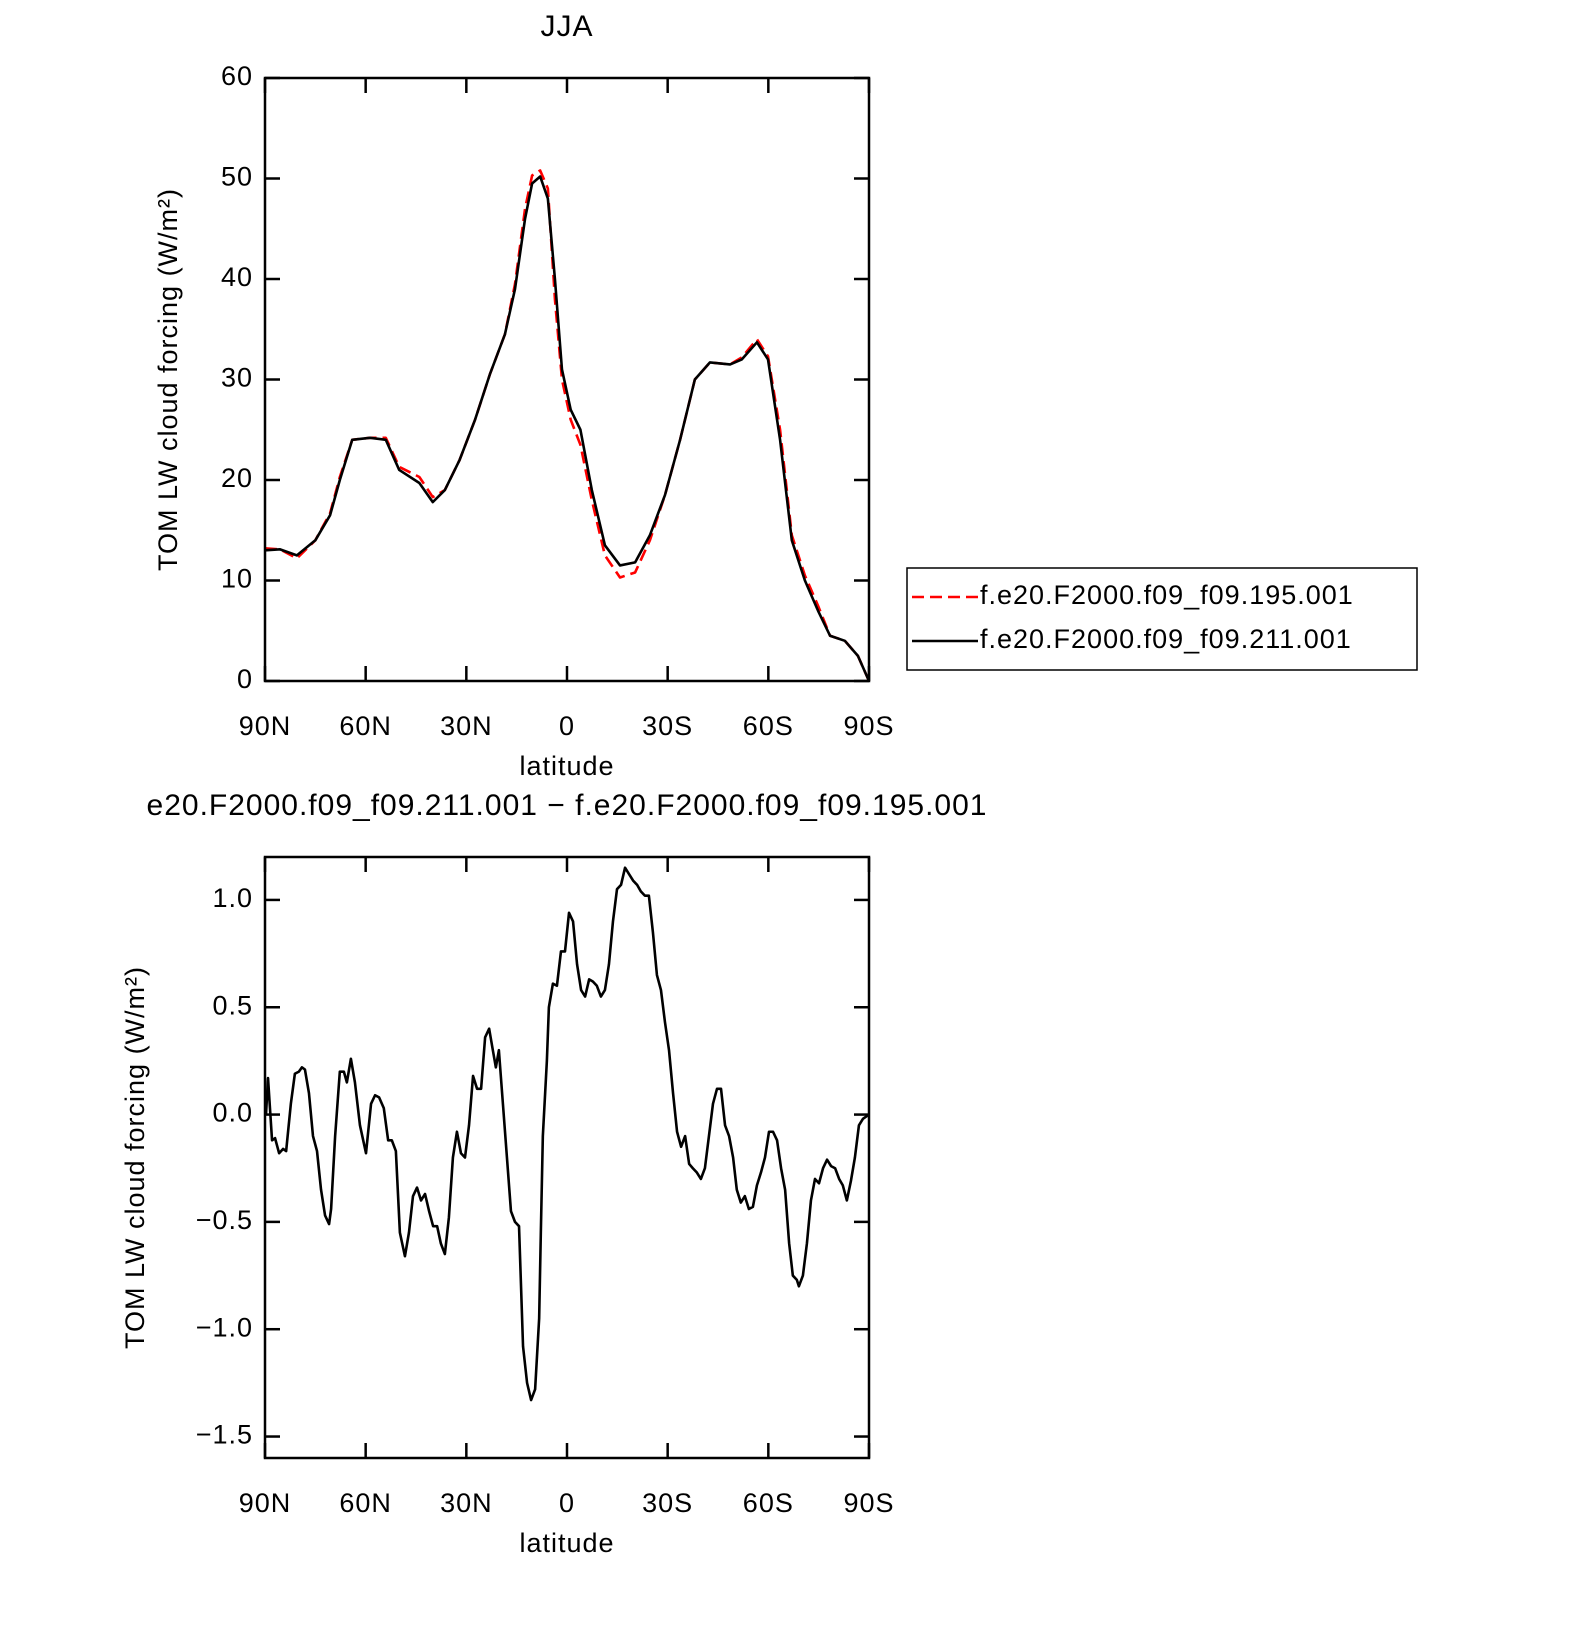  What do you see at coordinates (232, 1005) in the screenshot?
I see `y-tick-label: 0.5` at bounding box center [232, 1005].